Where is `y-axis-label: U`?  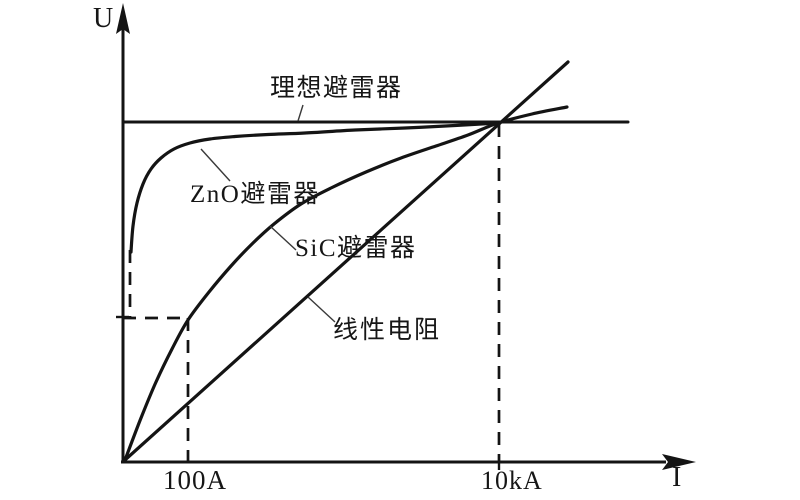 y-axis-label: U is located at coordinates (103, 18).